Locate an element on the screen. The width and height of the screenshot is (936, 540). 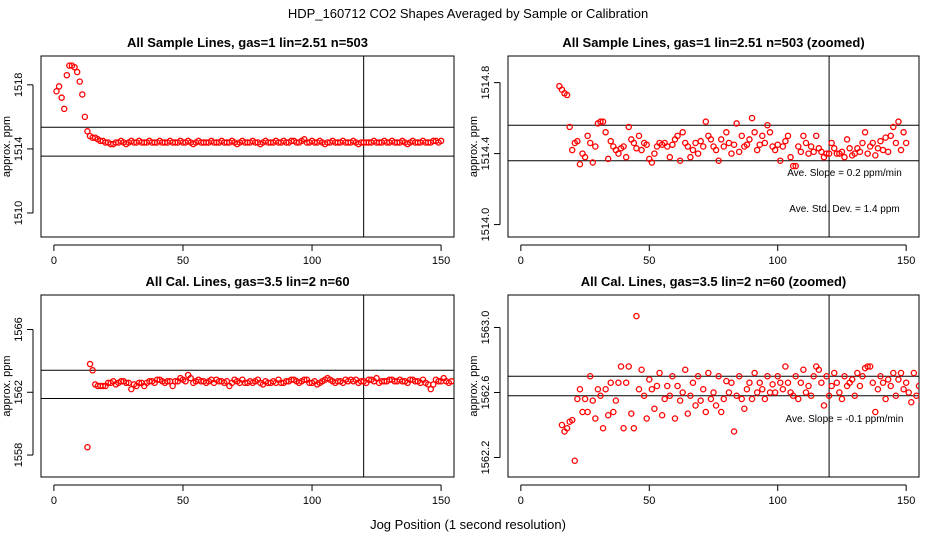
y-tick-label: 1563.0 is located at coordinates (486, 328).